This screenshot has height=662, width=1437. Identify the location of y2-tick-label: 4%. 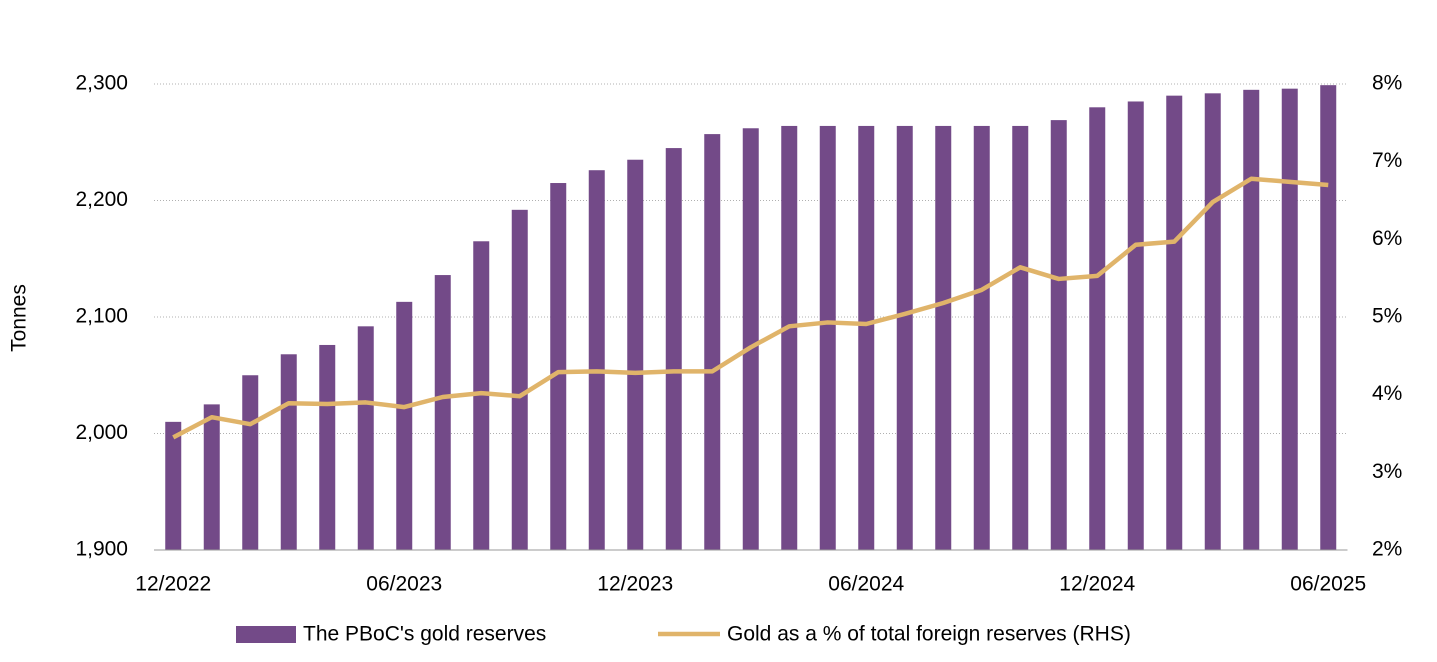
(1387, 393).